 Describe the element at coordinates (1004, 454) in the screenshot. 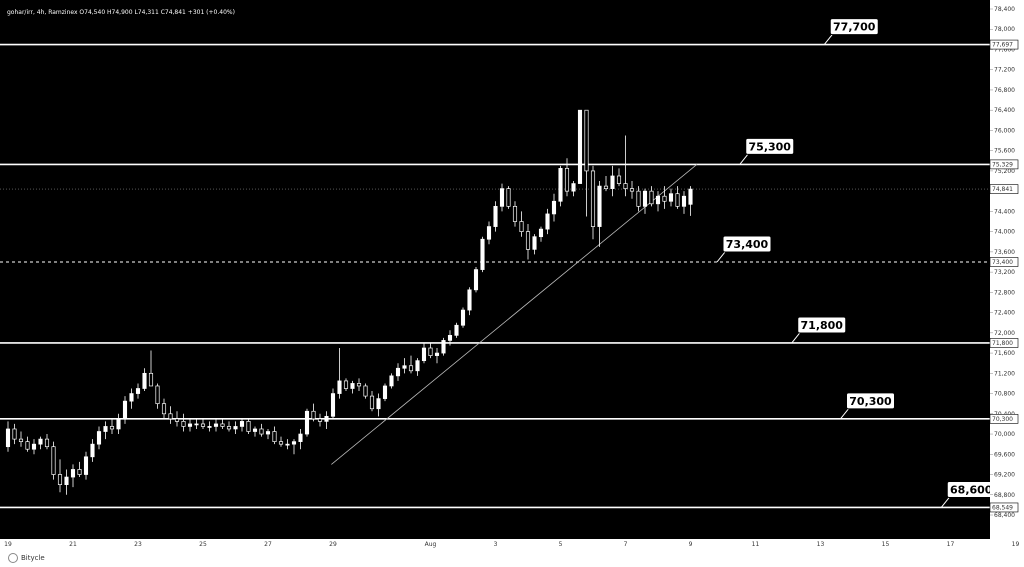

I see `y-tick-label: 69,600` at that location.